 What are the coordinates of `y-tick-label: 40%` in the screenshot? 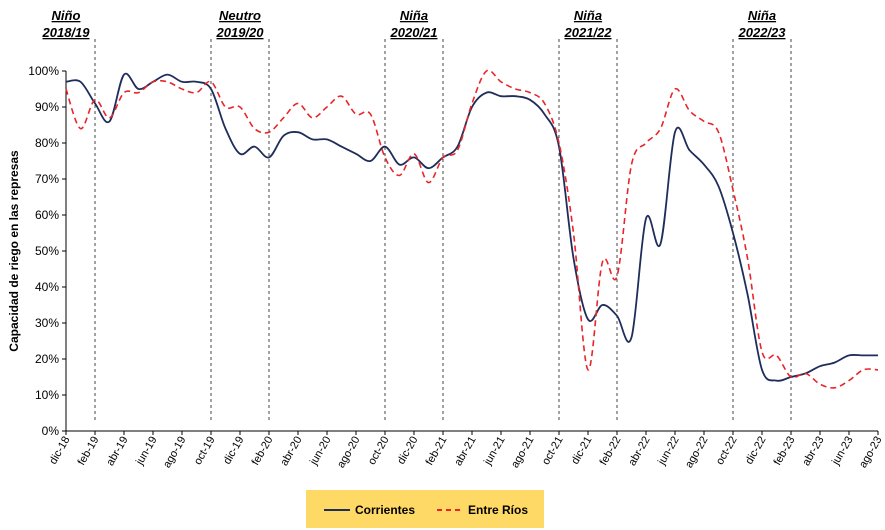 It's located at (47, 287).